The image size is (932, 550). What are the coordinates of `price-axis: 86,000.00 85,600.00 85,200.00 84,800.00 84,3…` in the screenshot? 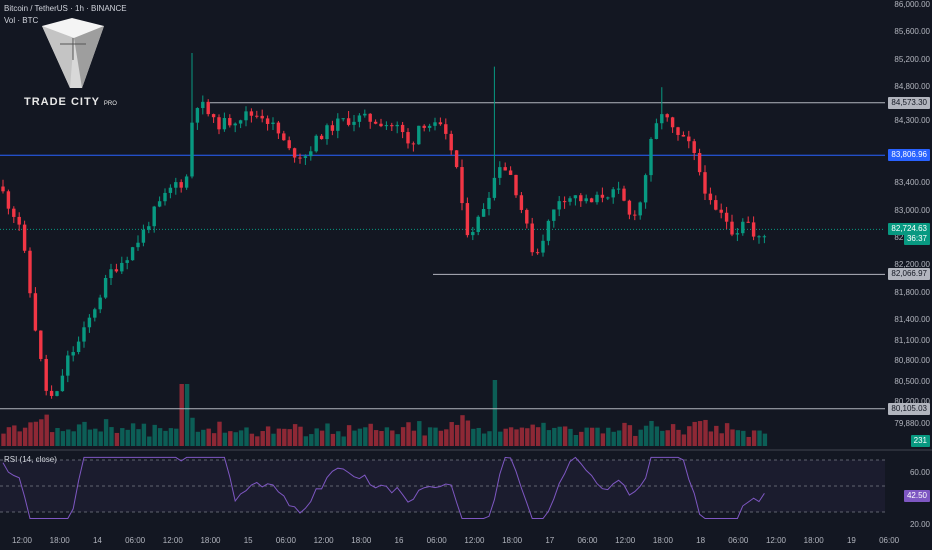 It's located at (908, 266).